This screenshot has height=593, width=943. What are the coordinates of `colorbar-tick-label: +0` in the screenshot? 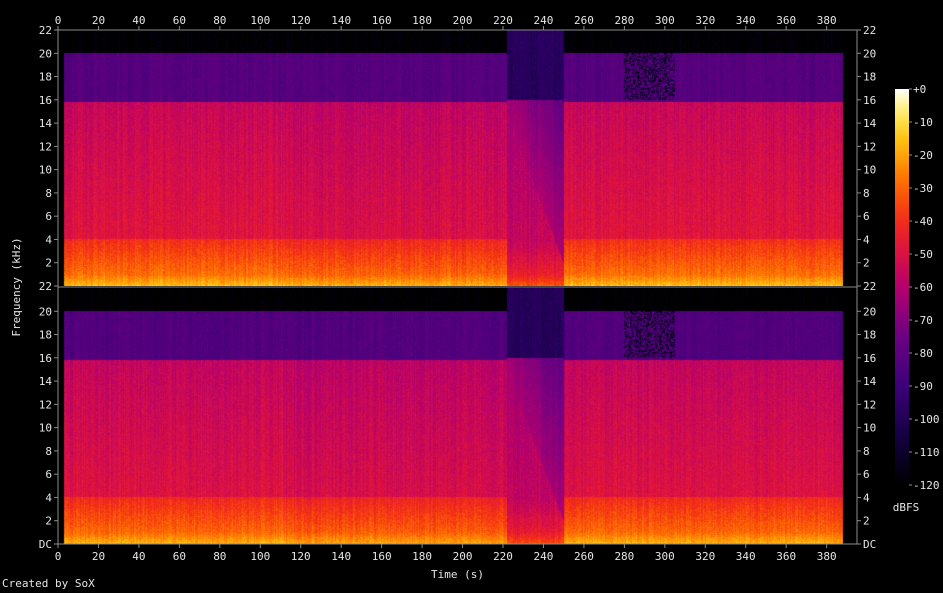 It's located at (919, 89).